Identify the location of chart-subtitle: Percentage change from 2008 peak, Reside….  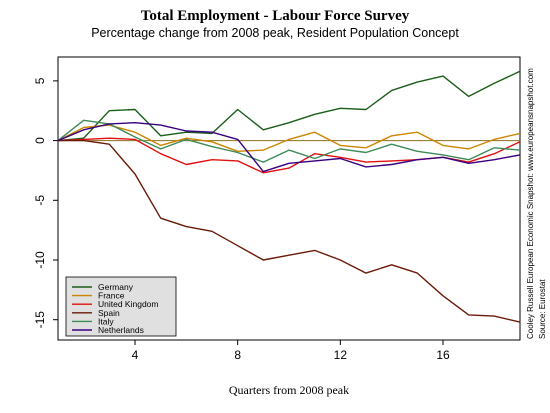
(275, 33).